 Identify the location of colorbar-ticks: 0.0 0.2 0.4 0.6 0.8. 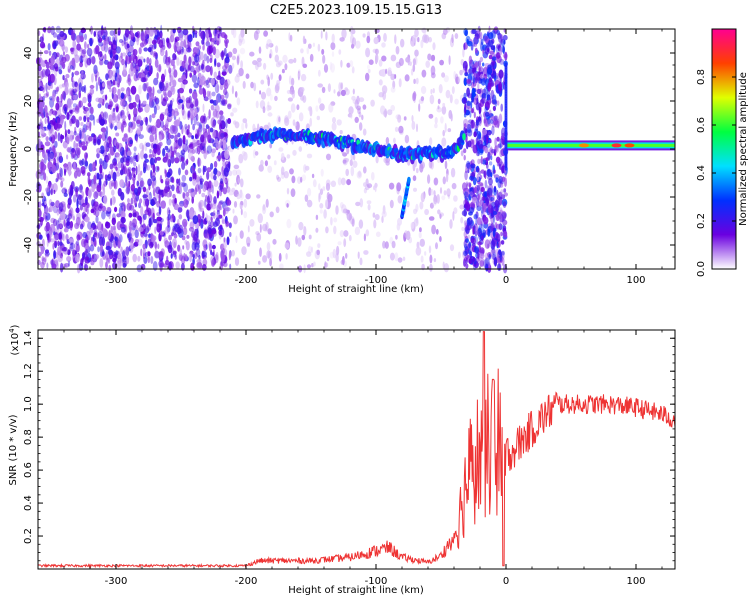
(716, 152).